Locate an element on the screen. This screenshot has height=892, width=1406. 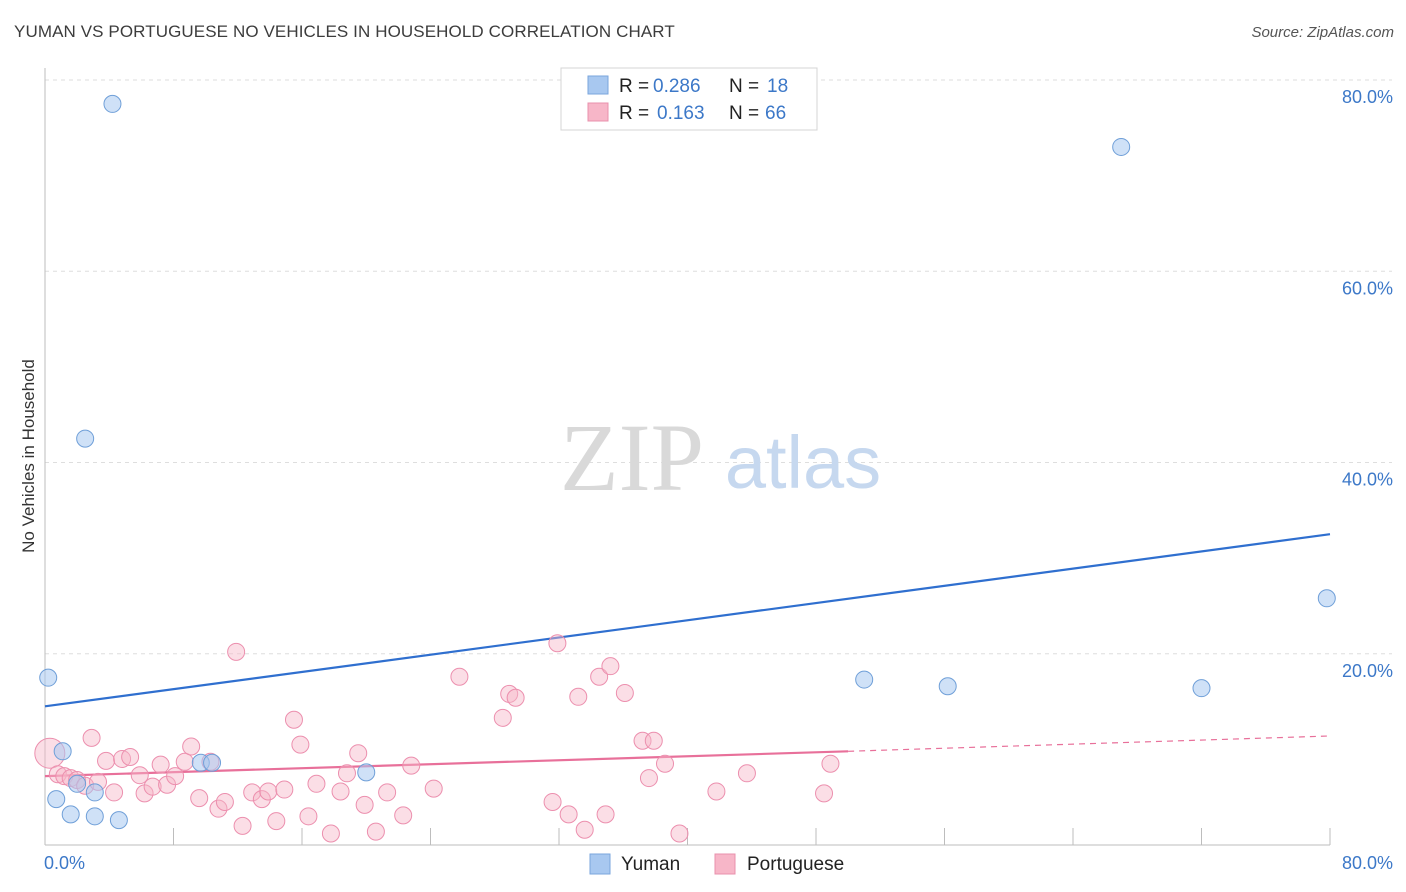
stats-r-label-portuguese: R = is located at coordinates (634, 113).